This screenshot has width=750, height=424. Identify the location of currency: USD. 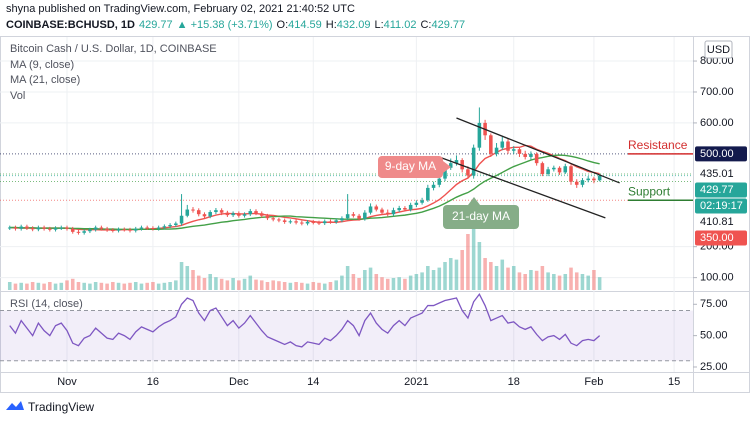
(718, 50).